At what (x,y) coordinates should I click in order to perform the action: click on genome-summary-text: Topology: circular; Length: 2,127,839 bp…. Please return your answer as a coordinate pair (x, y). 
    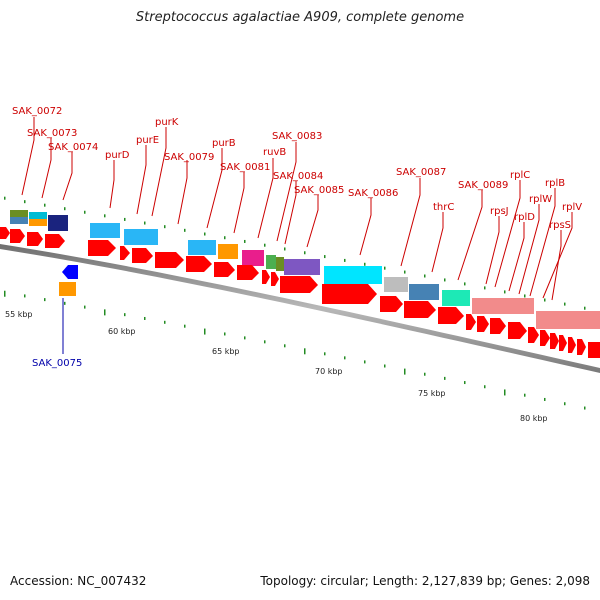
    Looking at the image, I should click on (425, 581).